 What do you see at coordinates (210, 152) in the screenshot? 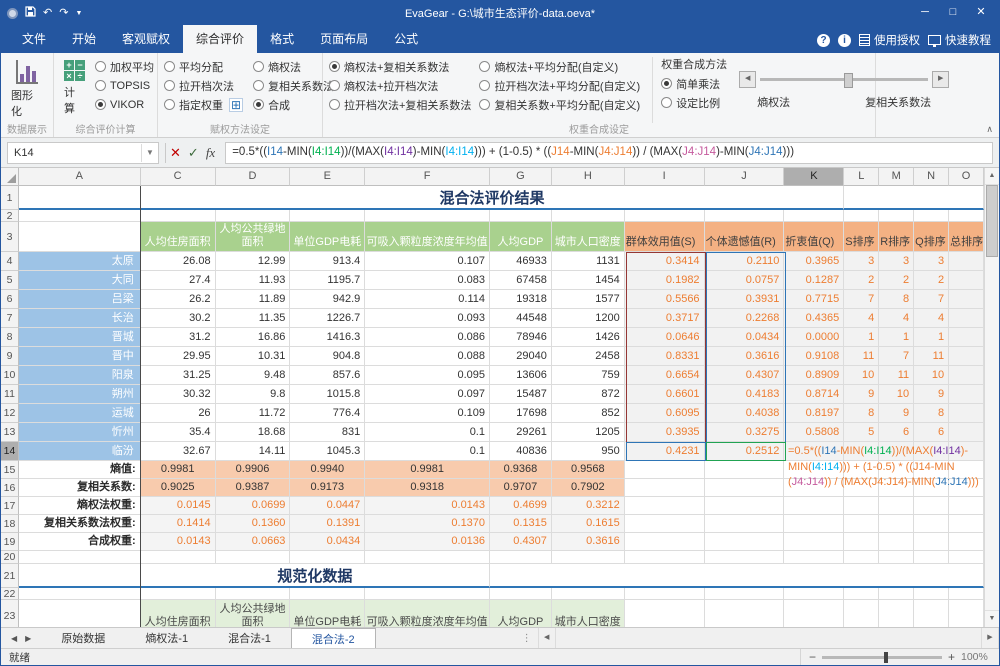
I see `insert-function-icon: fx` at bounding box center [210, 152].